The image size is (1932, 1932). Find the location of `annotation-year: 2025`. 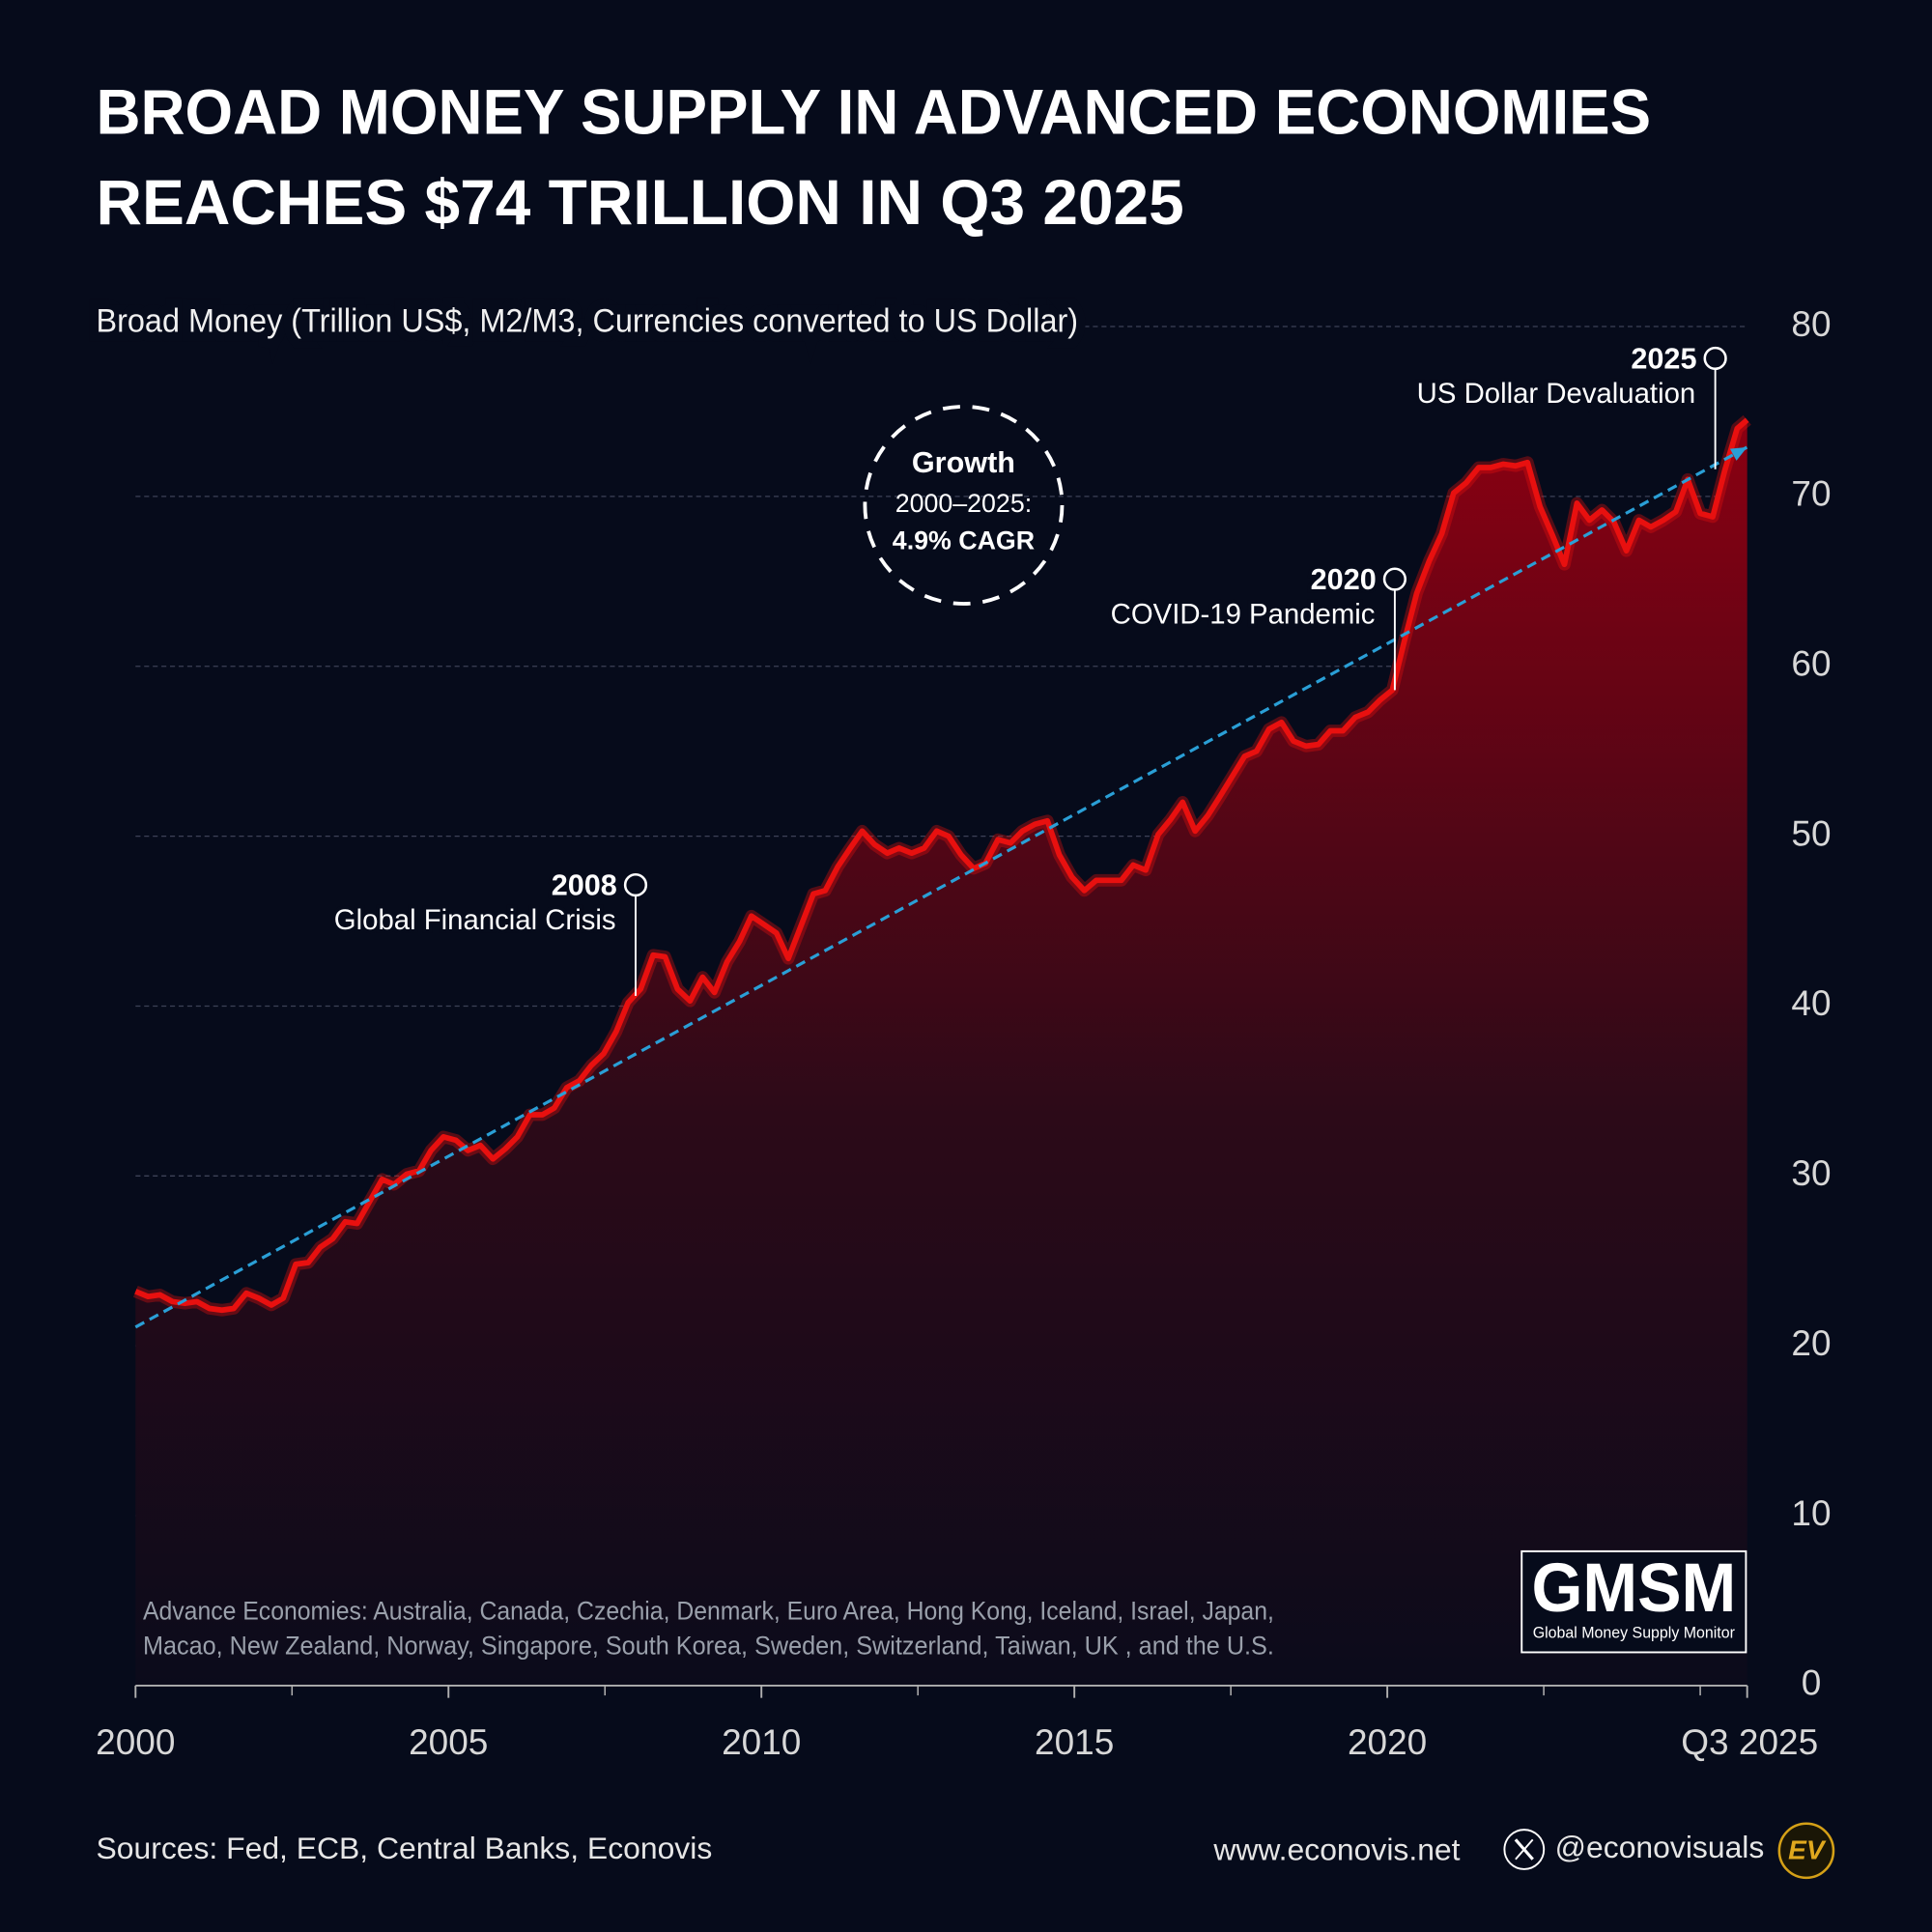

annotation-year: 2025 is located at coordinates (1663, 359).